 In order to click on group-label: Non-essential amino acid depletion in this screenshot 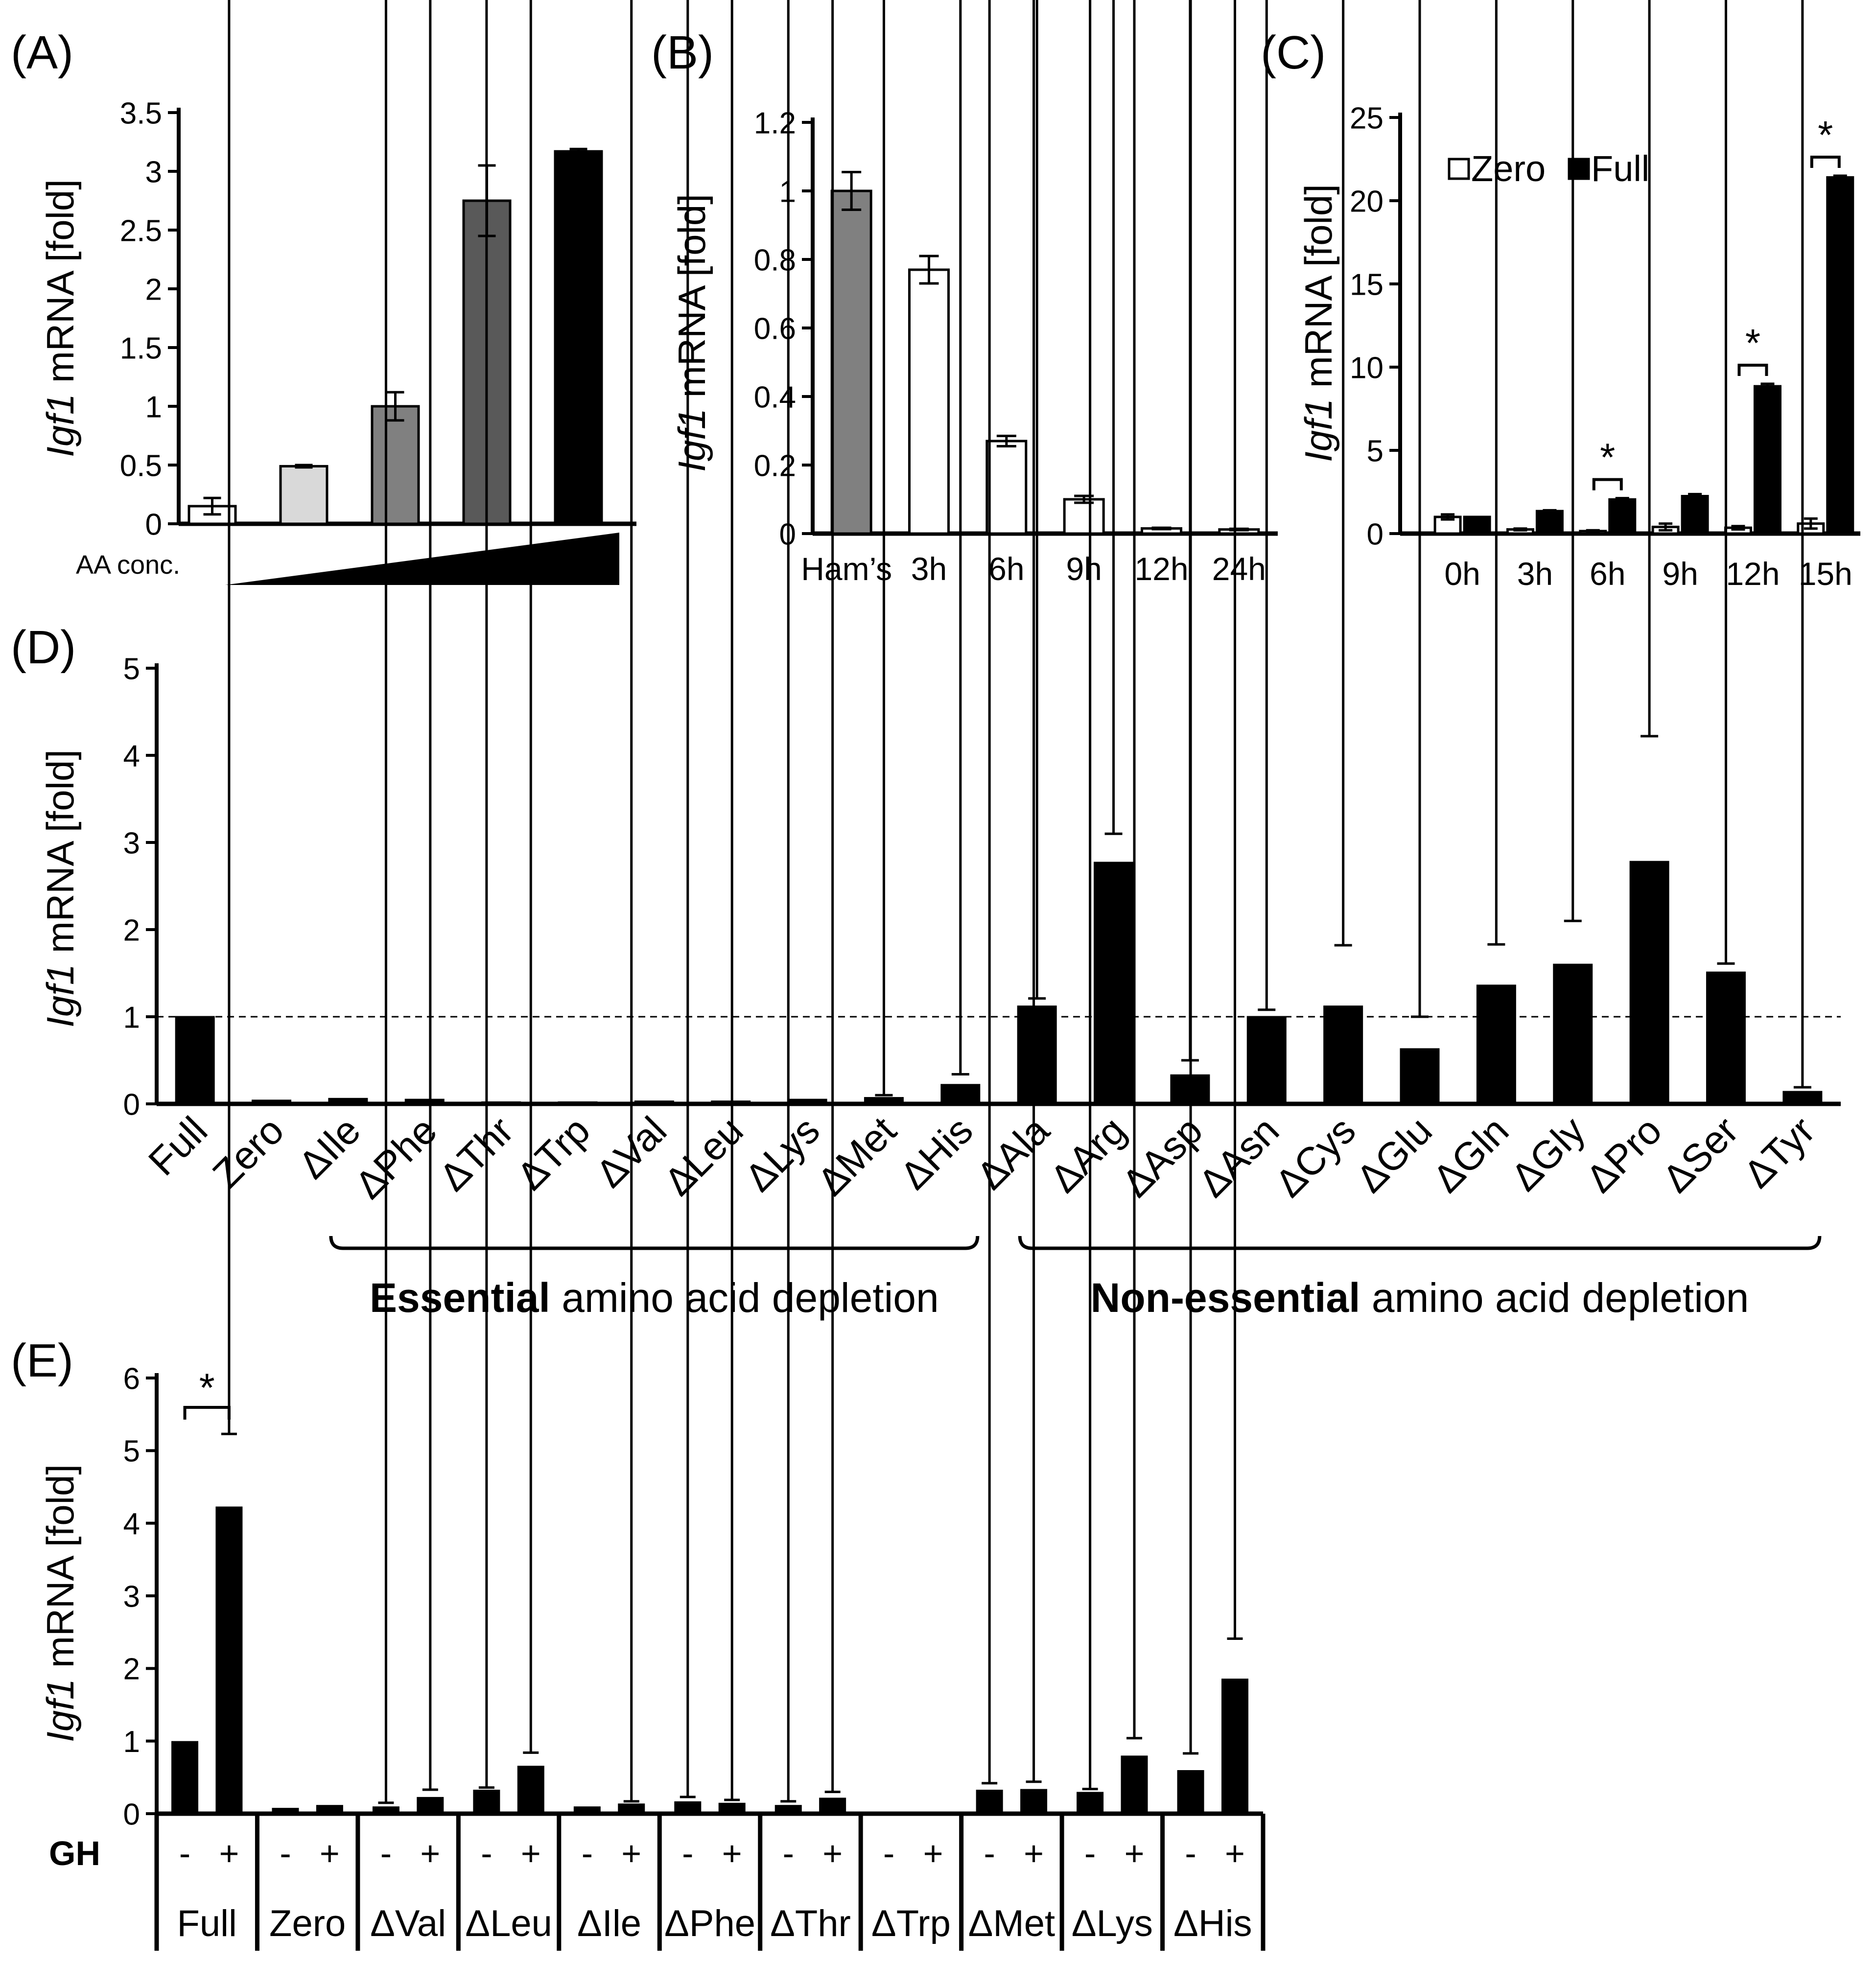, I will do `click(1420, 1298)`.